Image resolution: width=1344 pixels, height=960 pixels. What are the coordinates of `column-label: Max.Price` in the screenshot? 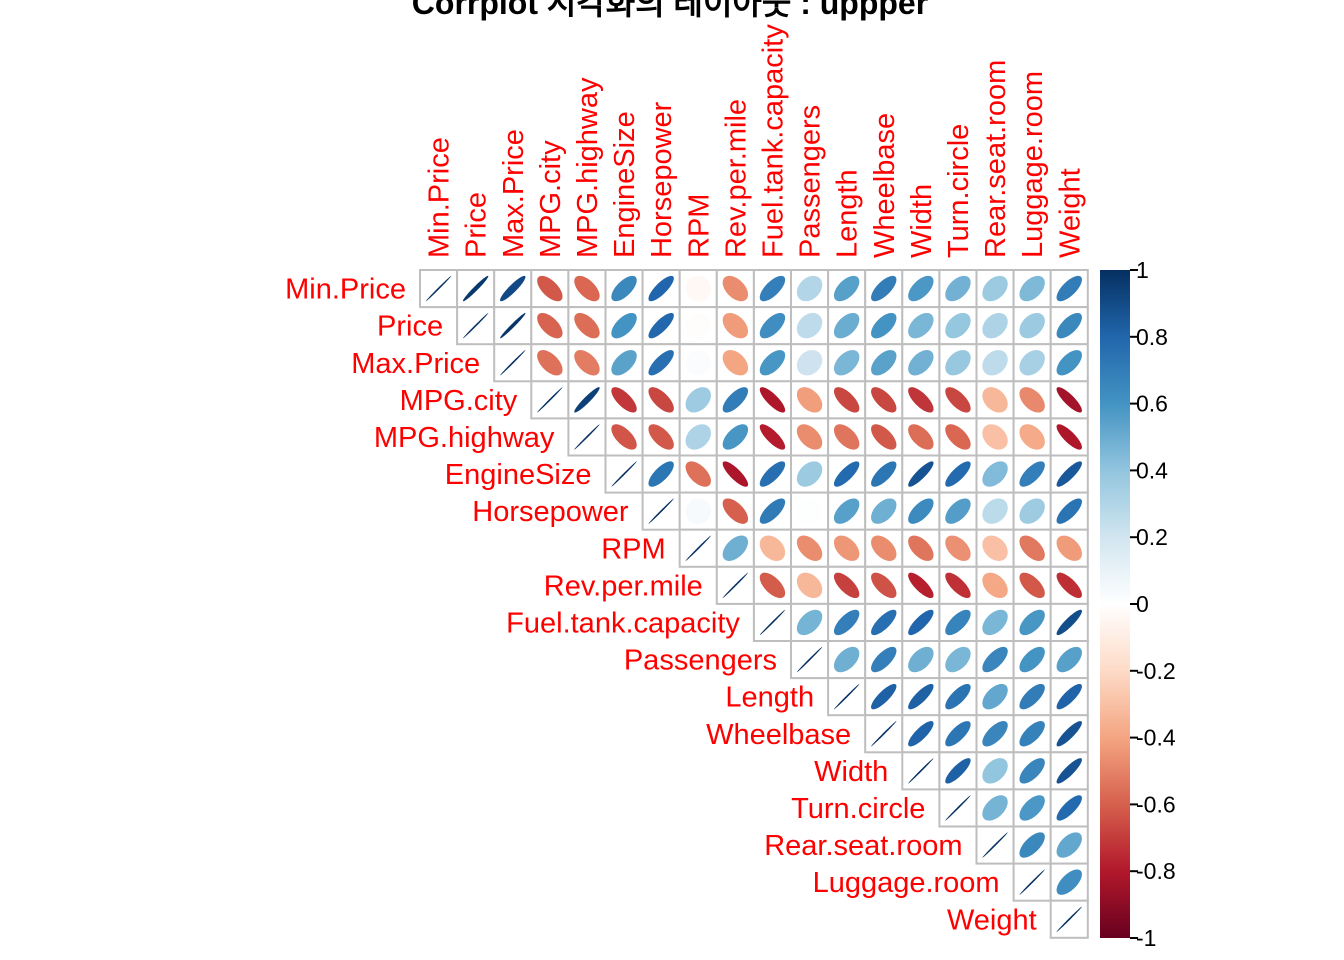 It's located at (514, 193).